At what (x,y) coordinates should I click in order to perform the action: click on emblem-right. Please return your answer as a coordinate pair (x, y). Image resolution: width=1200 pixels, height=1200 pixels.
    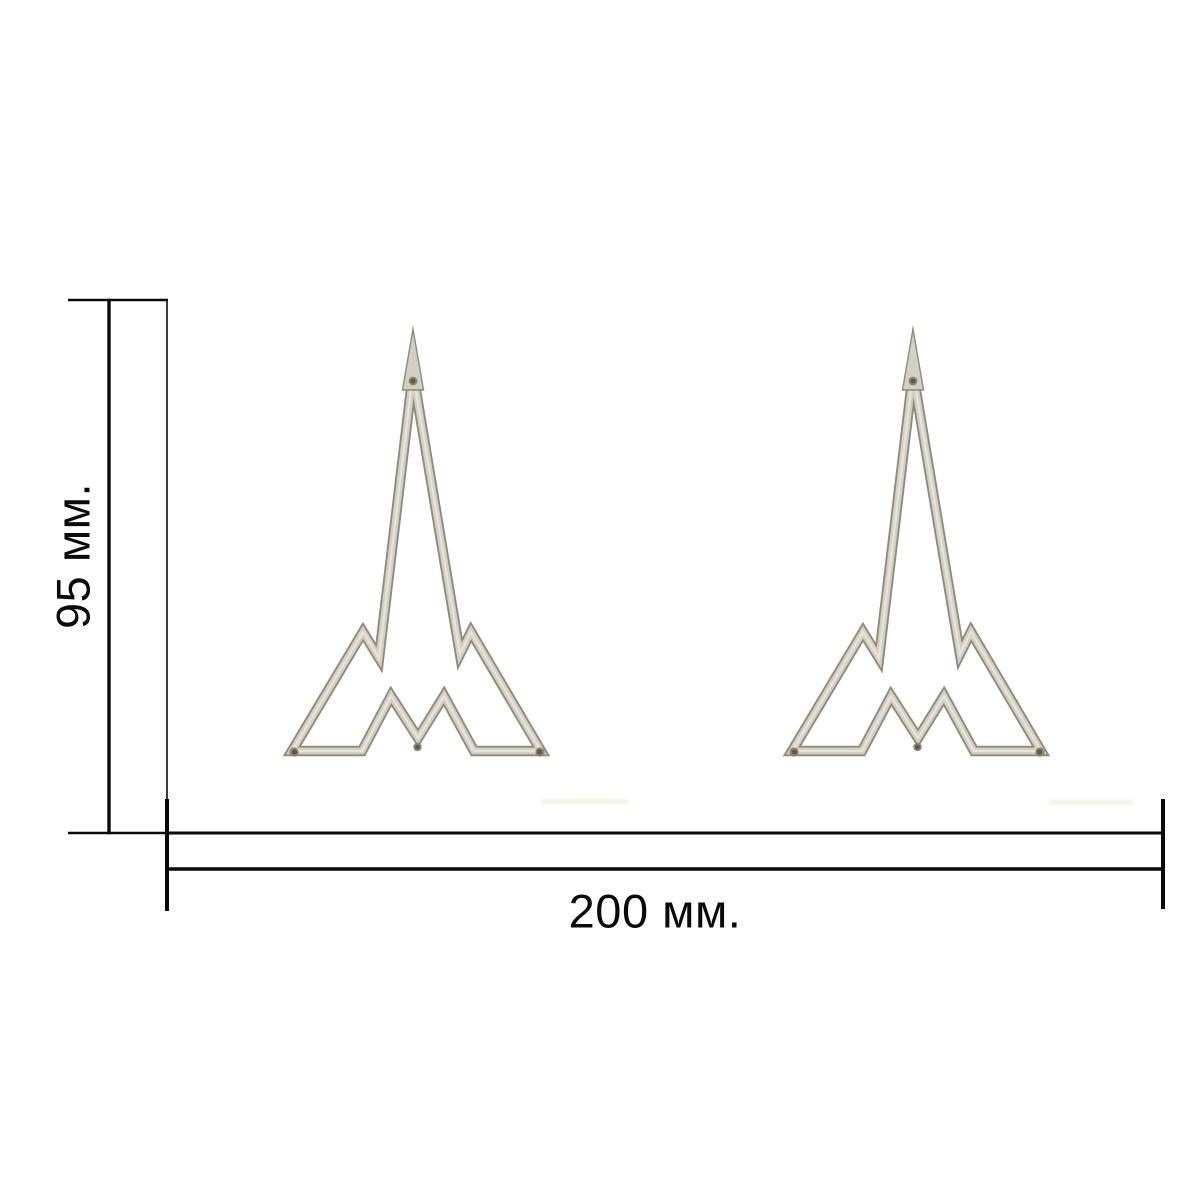
    Looking at the image, I should click on (916, 543).